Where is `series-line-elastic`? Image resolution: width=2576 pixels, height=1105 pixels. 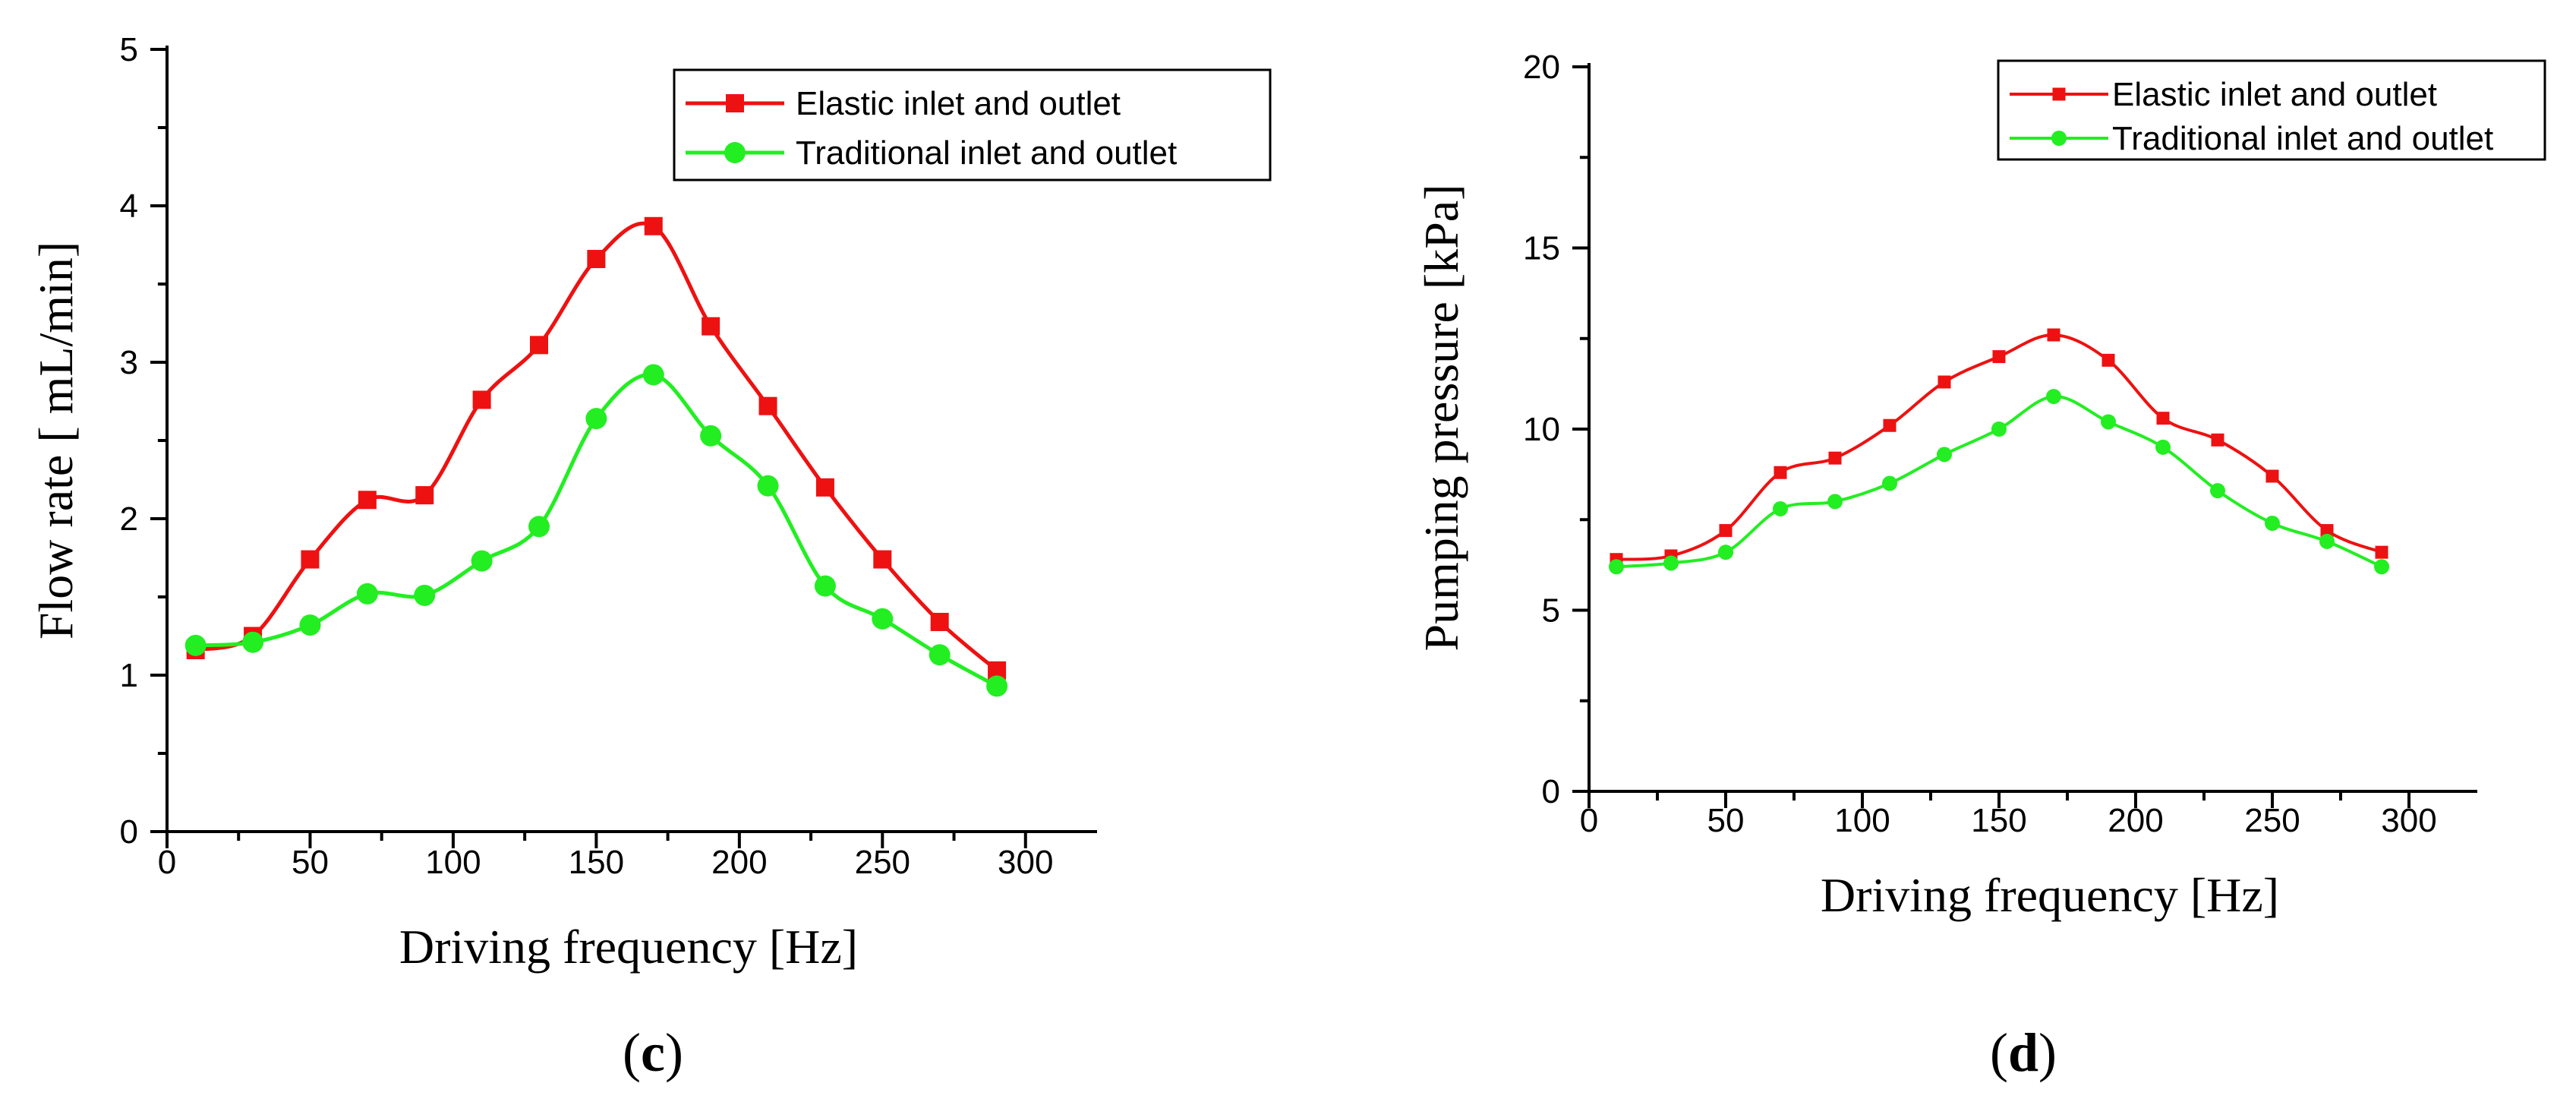
series-line-elastic is located at coordinates (596, 446).